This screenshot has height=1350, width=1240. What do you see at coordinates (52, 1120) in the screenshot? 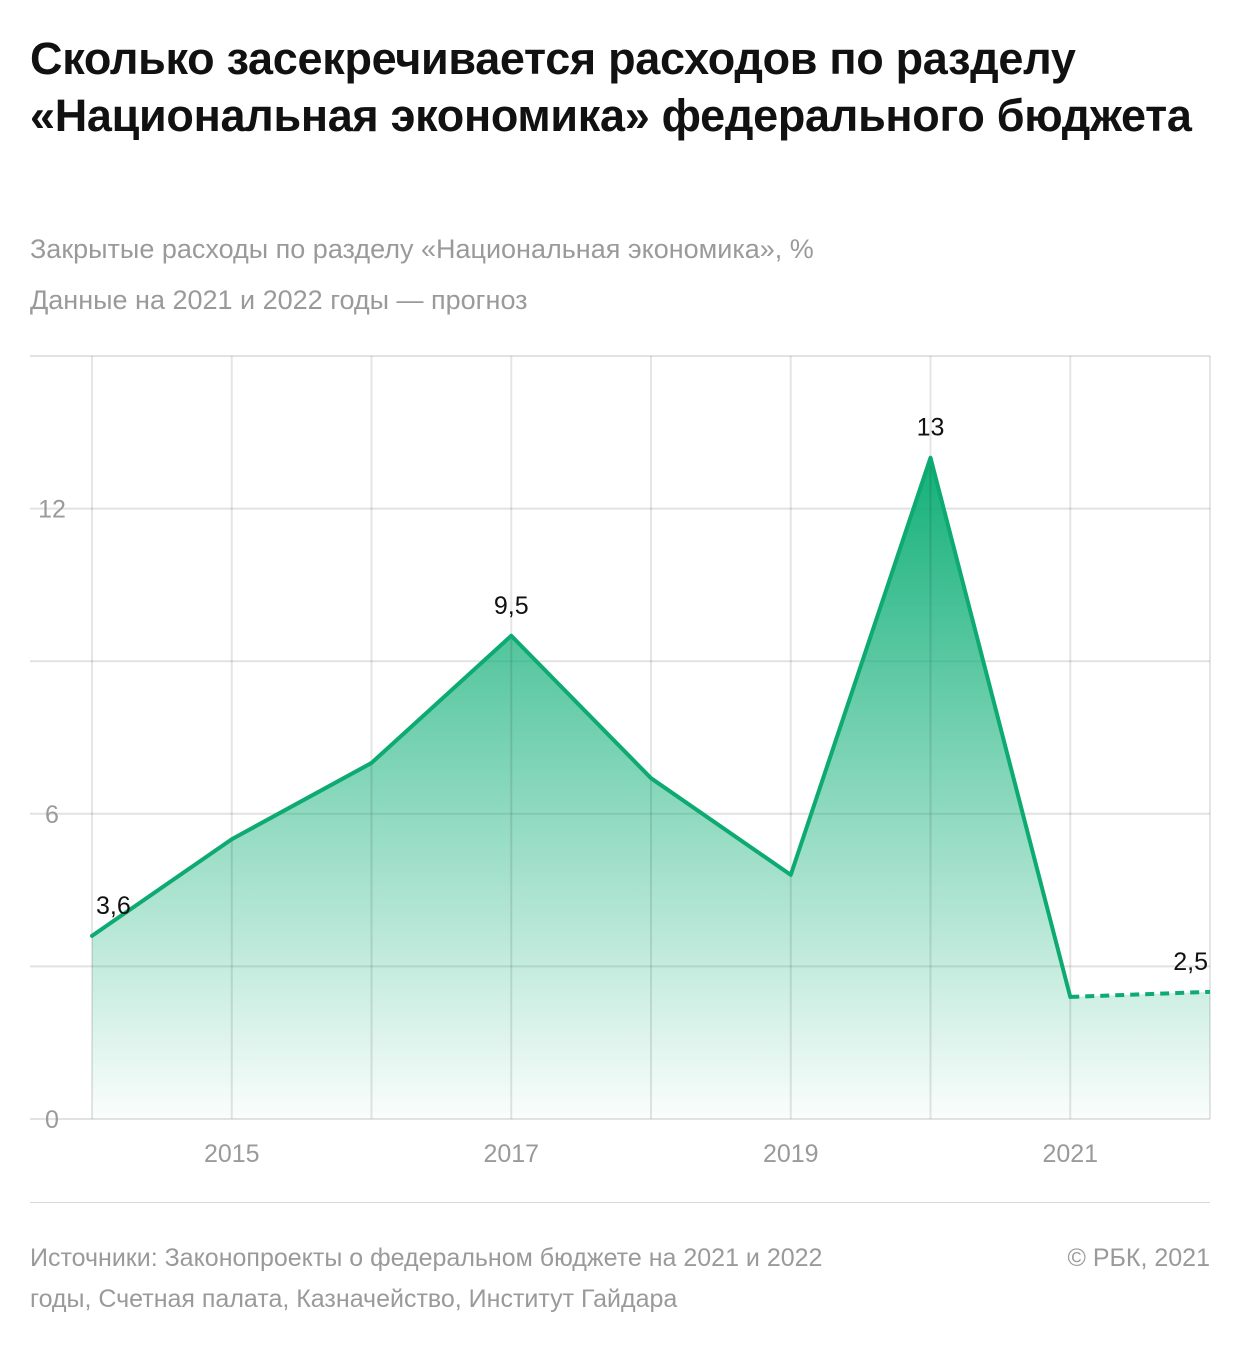
I see `y-tick-label: 0` at bounding box center [52, 1120].